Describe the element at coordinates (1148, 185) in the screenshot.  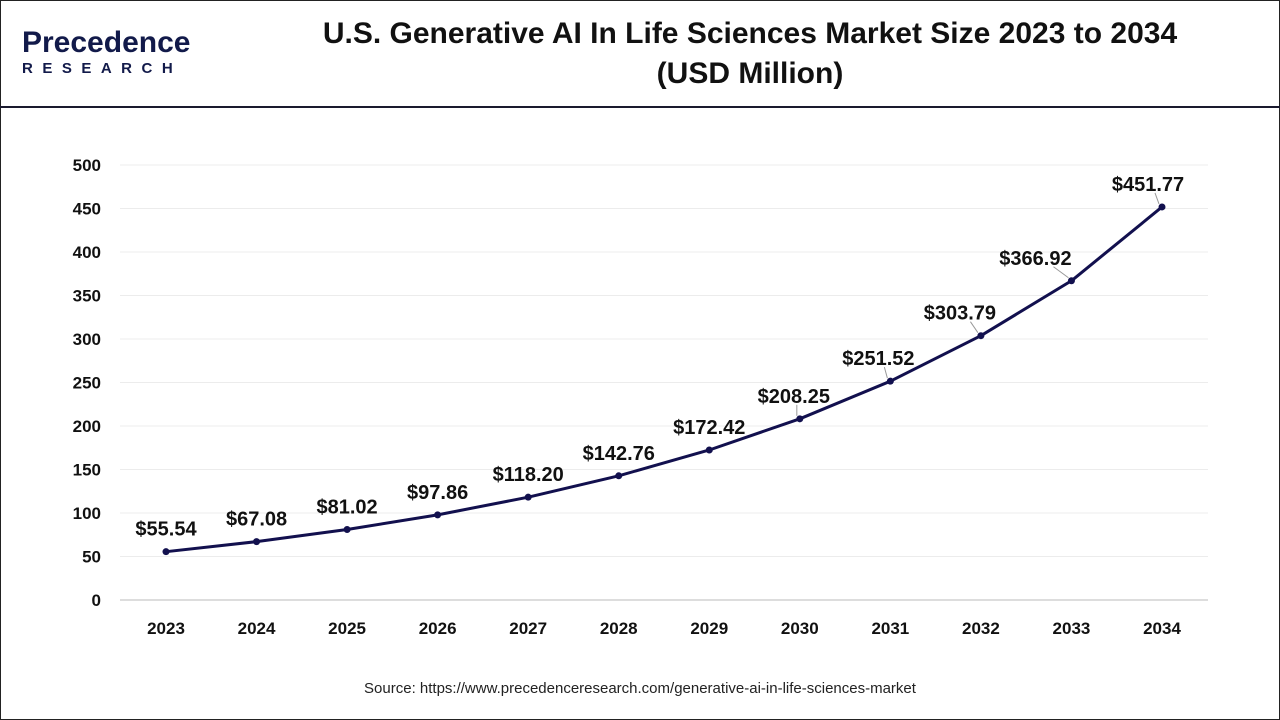
I see `data-label: $451.77` at that location.